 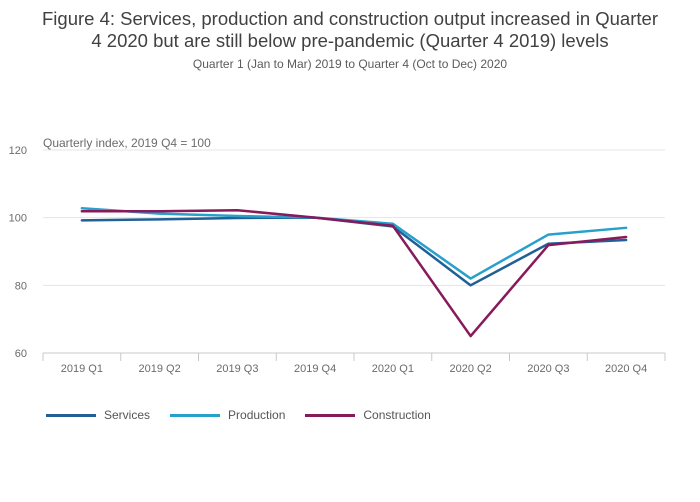 I want to click on data-point-construction-2020-q3, so click(x=548, y=245).